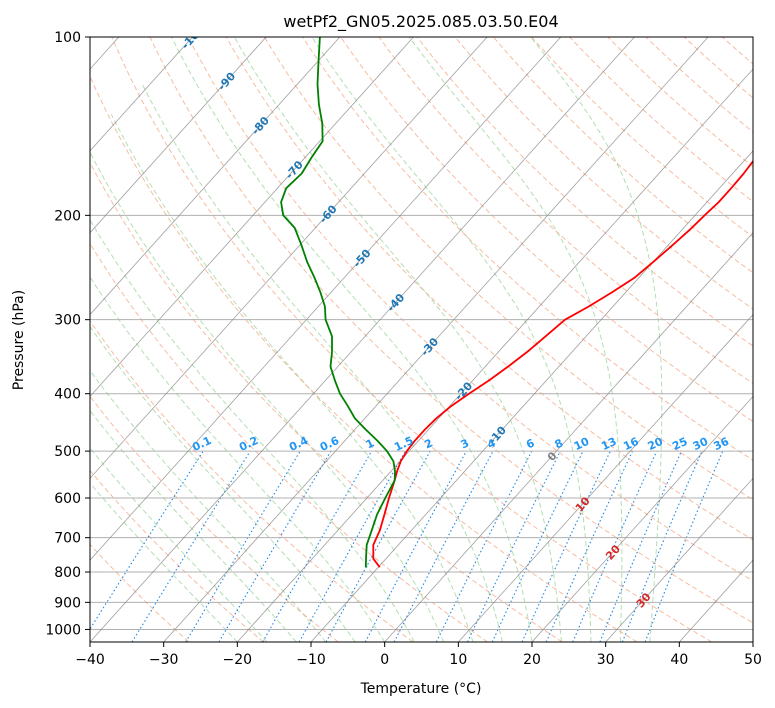  What do you see at coordinates (606, 660) in the screenshot?
I see `x-tick-label: 30` at bounding box center [606, 660].